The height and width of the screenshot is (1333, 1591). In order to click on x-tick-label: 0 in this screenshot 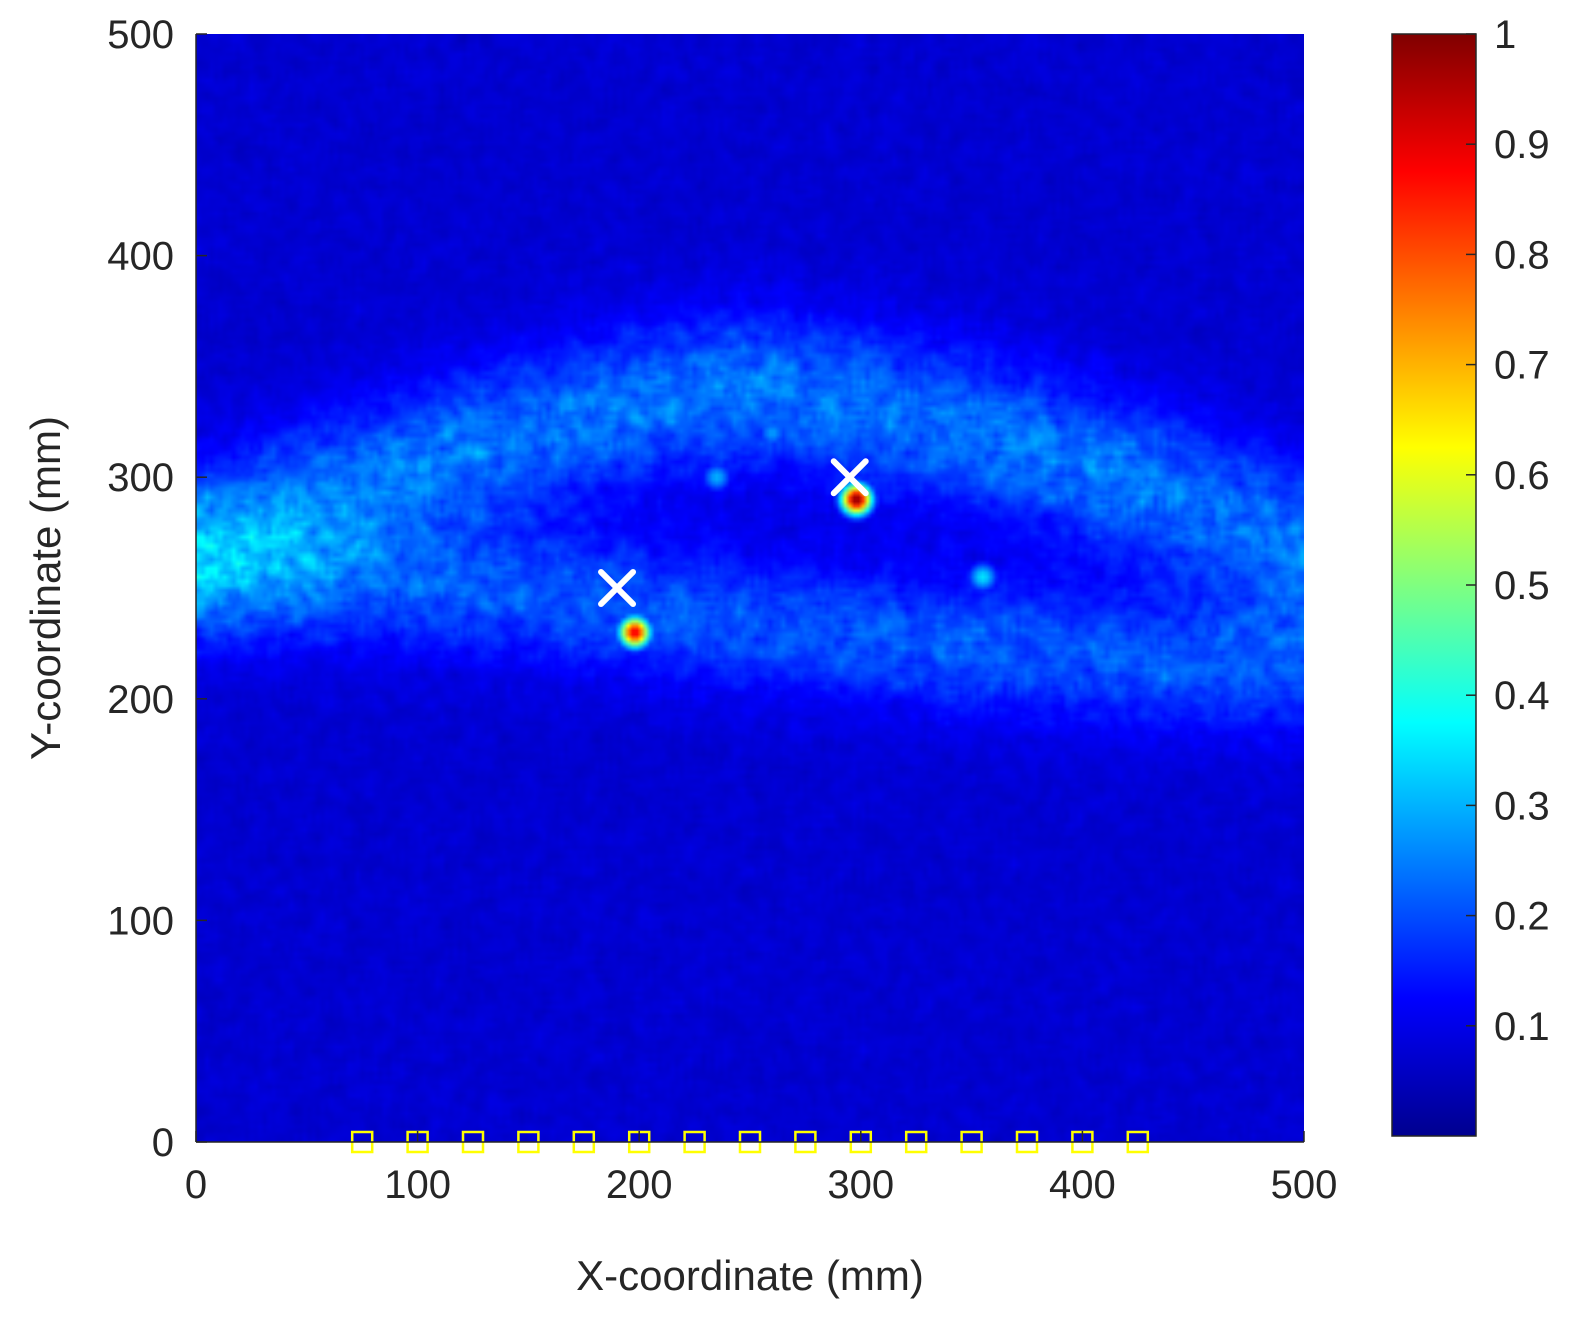, I will do `click(196, 1185)`.